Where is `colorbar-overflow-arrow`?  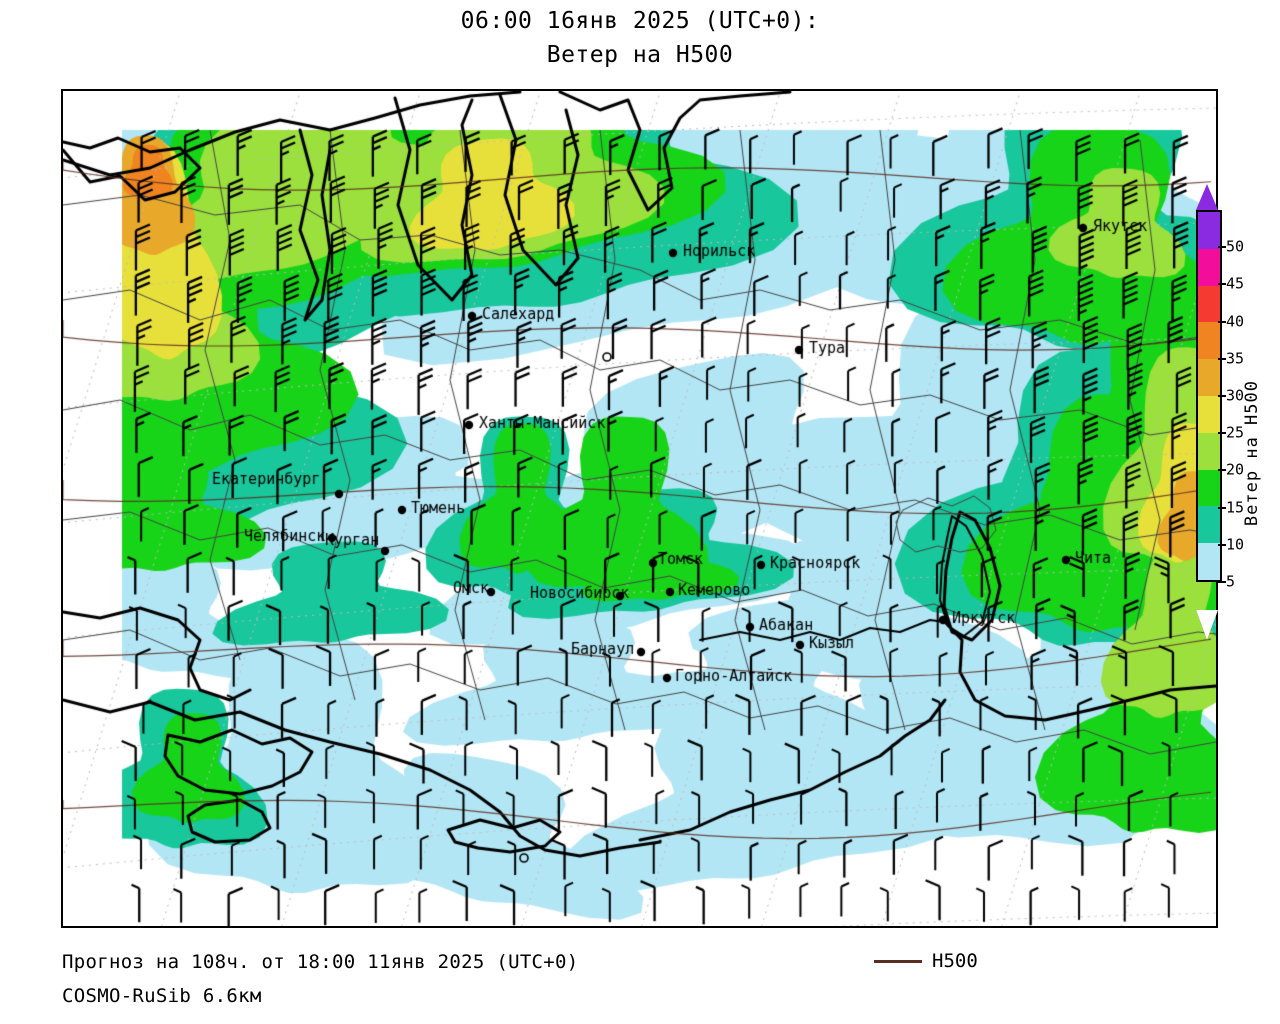 colorbar-overflow-arrow is located at coordinates (1207, 197).